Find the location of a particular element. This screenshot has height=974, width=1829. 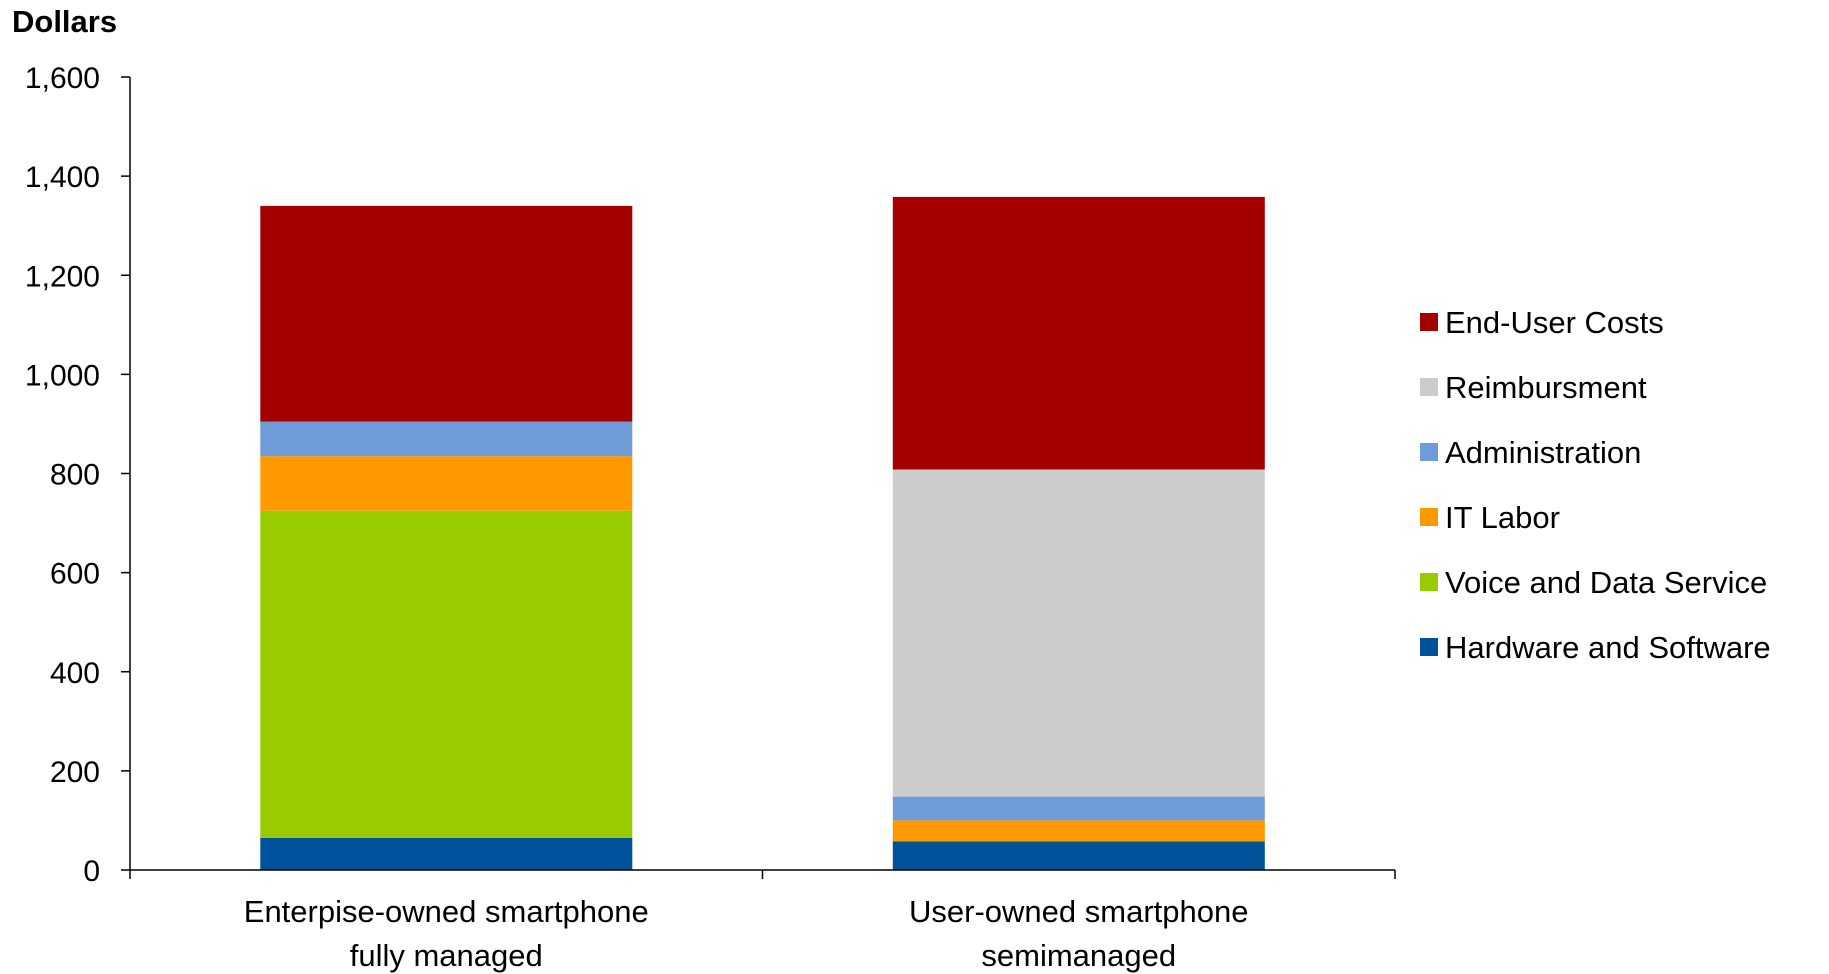

legend-item-voice-and-data-service: Voice and Data Service is located at coordinates (1593, 582).